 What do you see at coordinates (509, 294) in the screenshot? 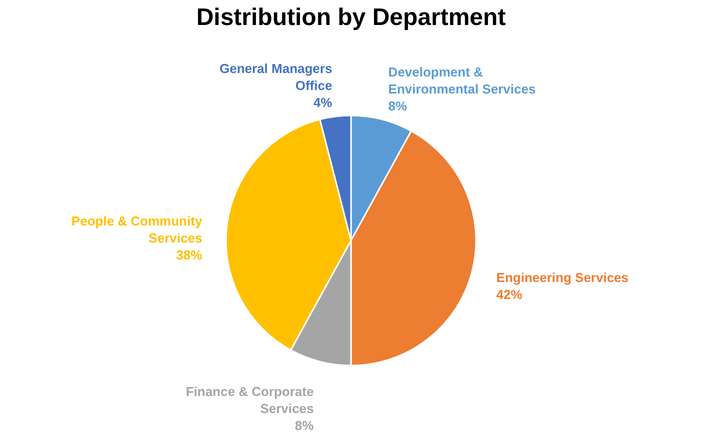
I see `data-label: 42%` at bounding box center [509, 294].